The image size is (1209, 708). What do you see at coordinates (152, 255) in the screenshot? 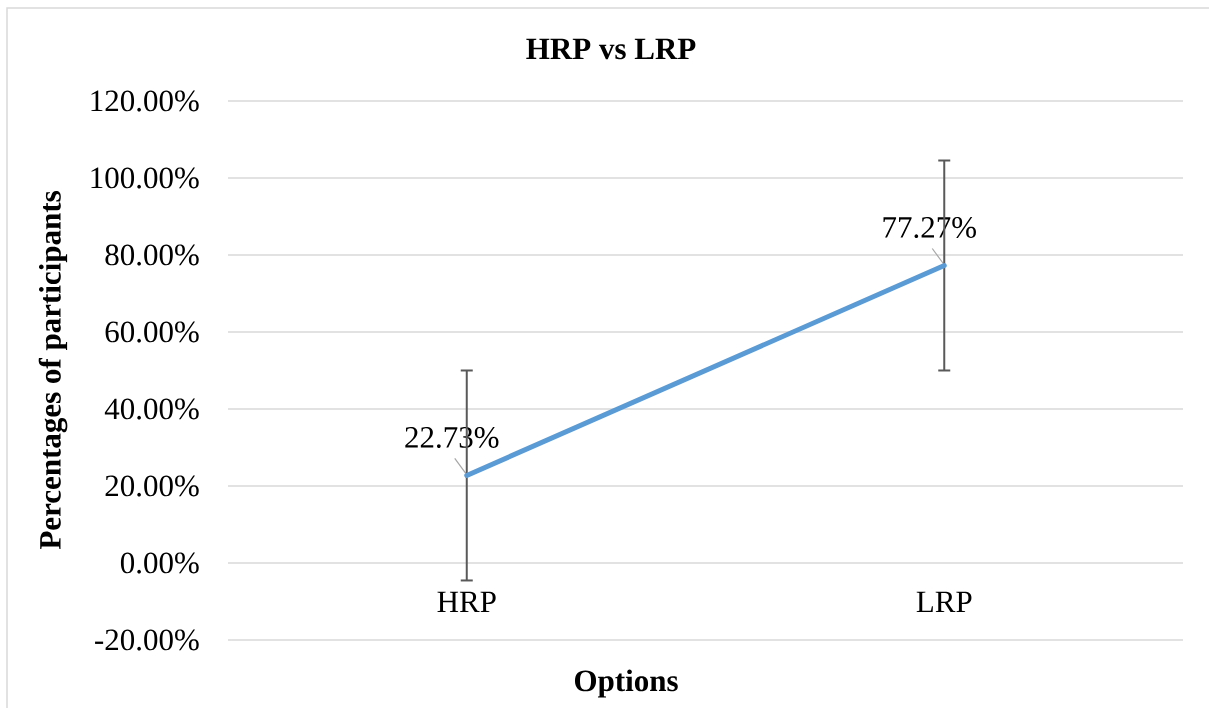
I see `y-tick-label: 80.00%` at bounding box center [152, 255].